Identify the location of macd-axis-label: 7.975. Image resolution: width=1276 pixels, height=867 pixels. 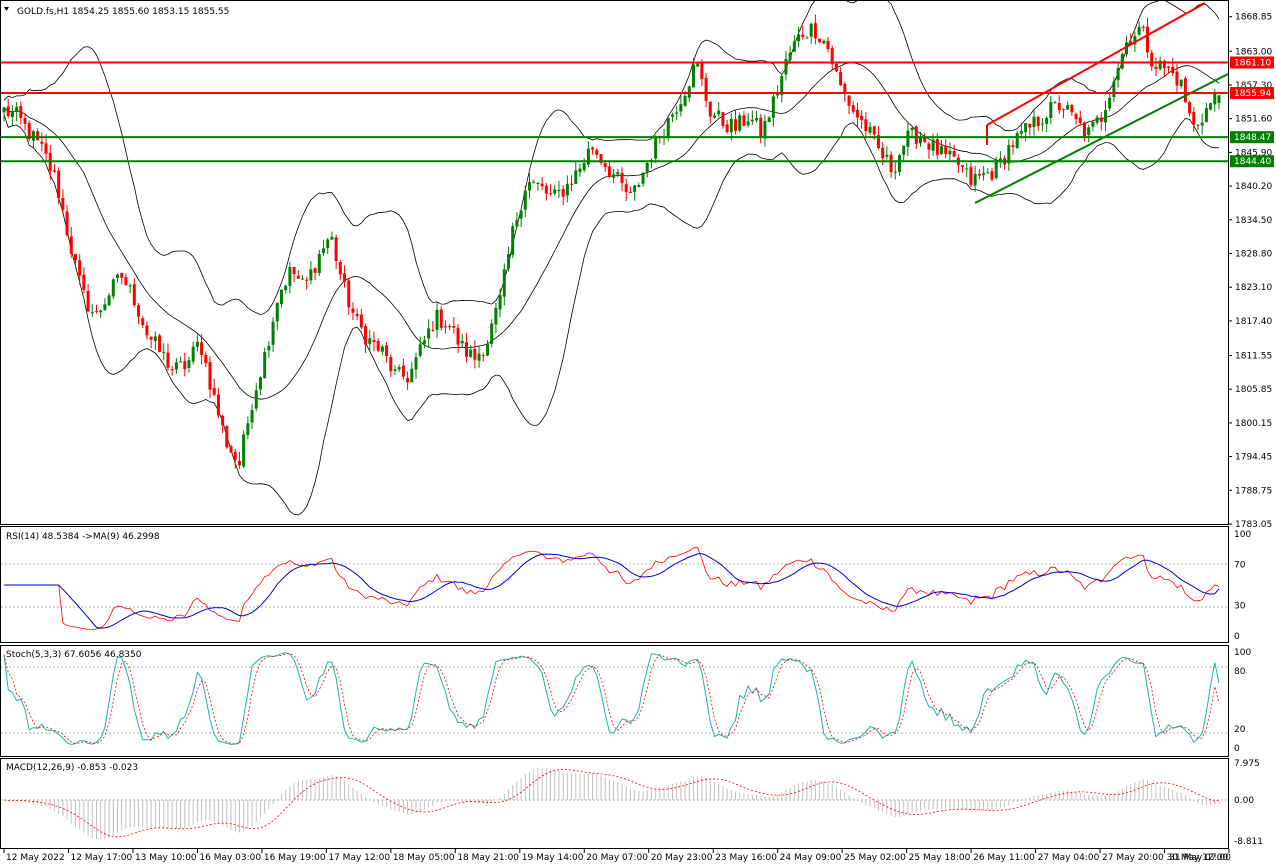
(1247, 764).